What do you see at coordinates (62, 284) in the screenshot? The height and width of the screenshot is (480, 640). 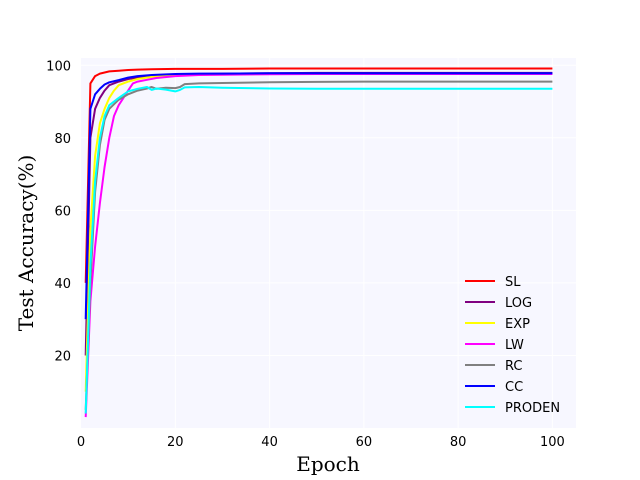 I see `y-tick-label: 40` at bounding box center [62, 284].